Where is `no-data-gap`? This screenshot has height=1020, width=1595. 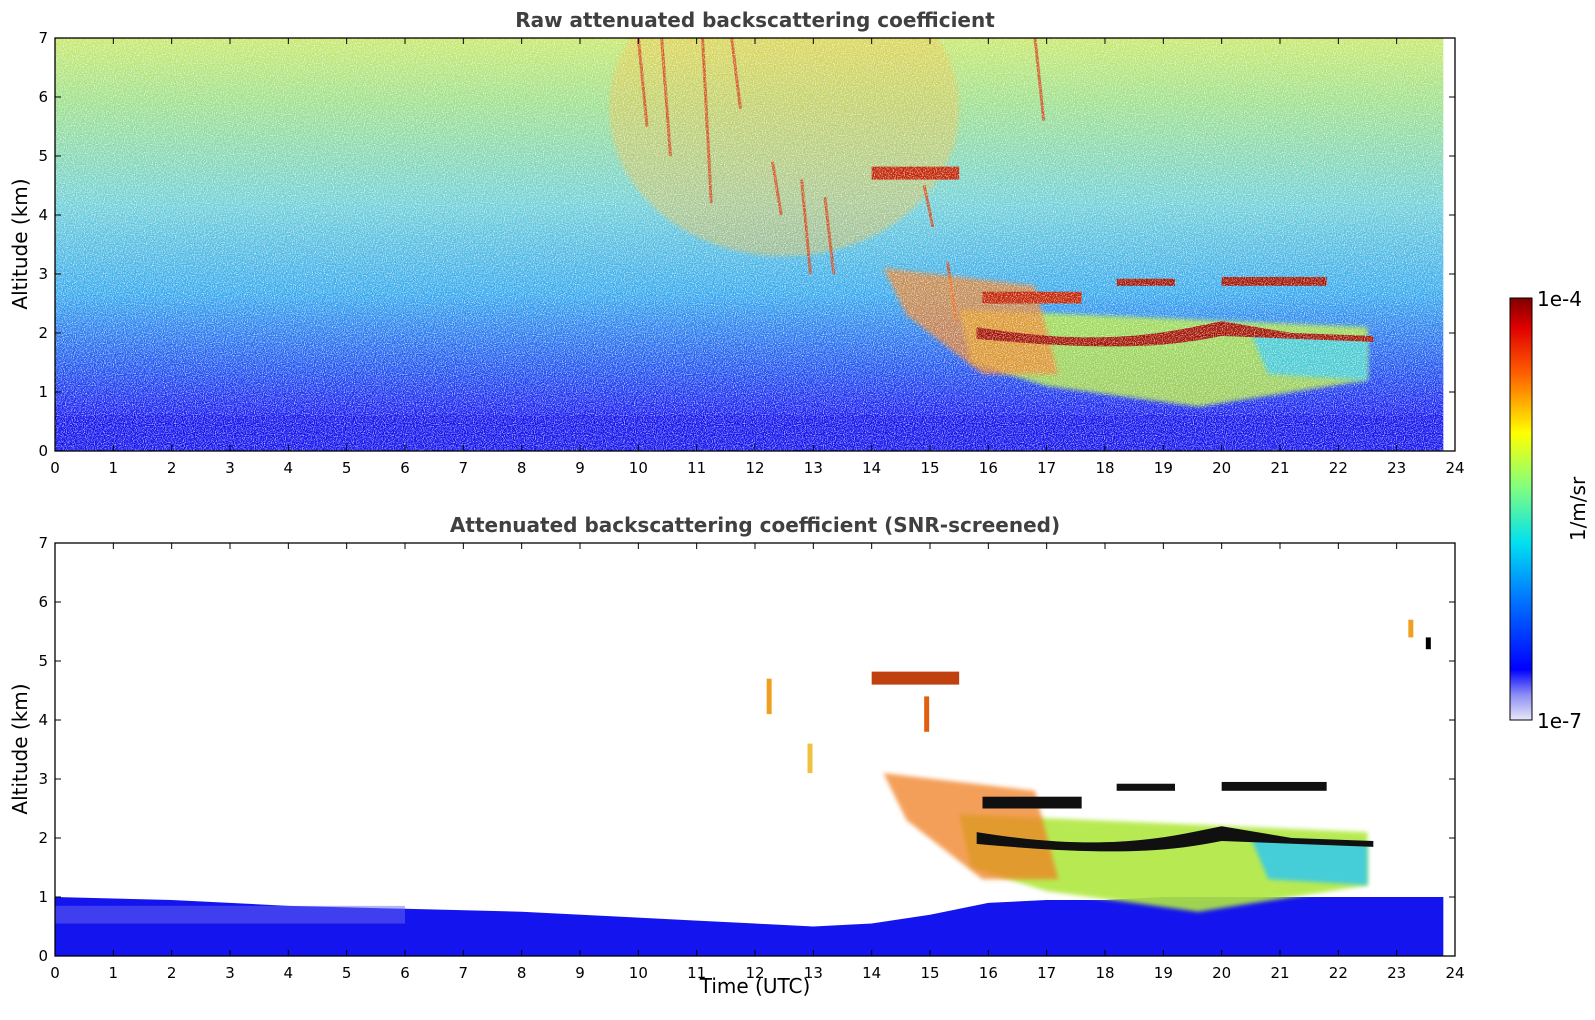
no-data-gap is located at coordinates (1449, 244).